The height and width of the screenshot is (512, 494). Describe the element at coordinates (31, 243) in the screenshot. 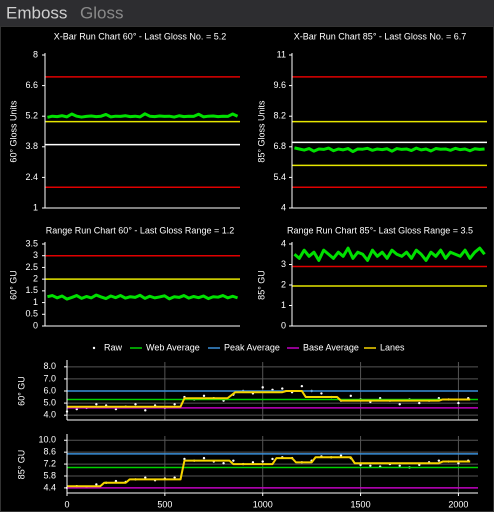

I see `y-tick-label: 3.5` at that location.